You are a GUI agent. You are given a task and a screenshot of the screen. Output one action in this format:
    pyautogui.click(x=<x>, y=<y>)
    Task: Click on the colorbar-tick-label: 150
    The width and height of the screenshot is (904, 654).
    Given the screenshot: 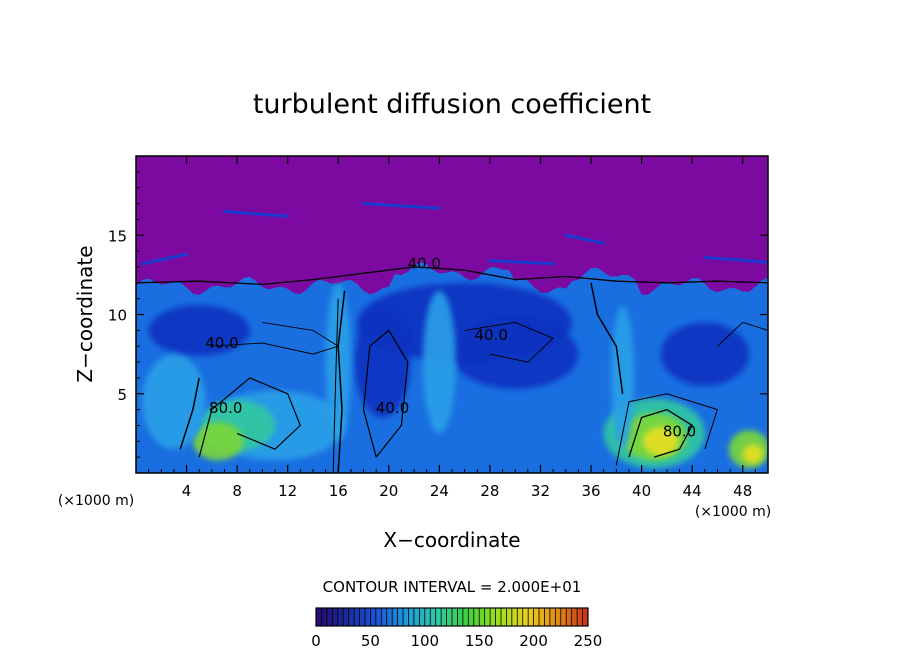 What is the action you would take?
    pyautogui.click(x=479, y=641)
    